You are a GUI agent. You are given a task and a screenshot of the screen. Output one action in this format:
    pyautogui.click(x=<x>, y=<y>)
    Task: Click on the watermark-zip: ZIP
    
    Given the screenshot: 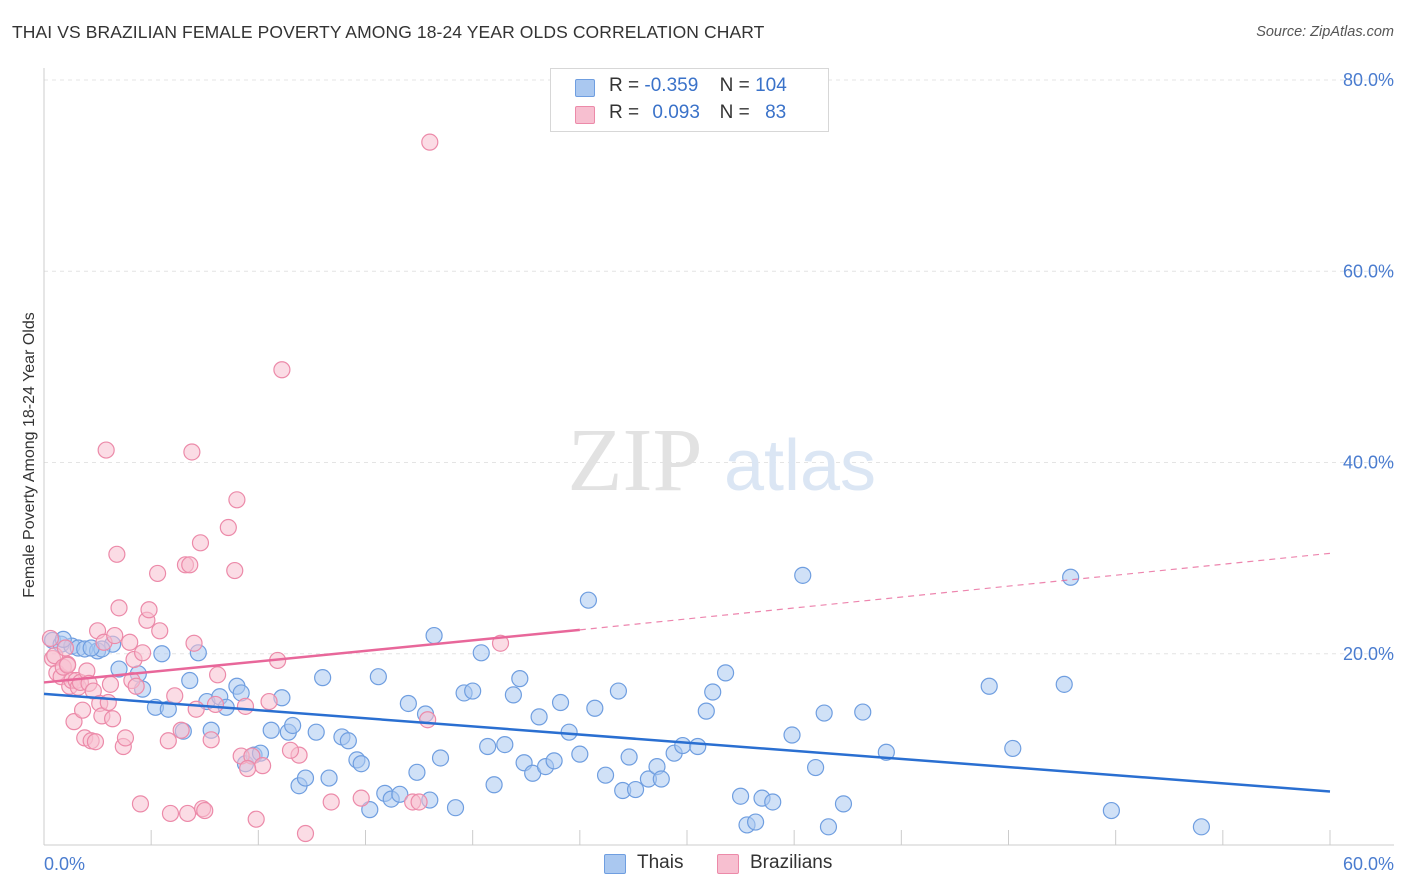 What is the action you would take?
    pyautogui.click(x=635, y=460)
    